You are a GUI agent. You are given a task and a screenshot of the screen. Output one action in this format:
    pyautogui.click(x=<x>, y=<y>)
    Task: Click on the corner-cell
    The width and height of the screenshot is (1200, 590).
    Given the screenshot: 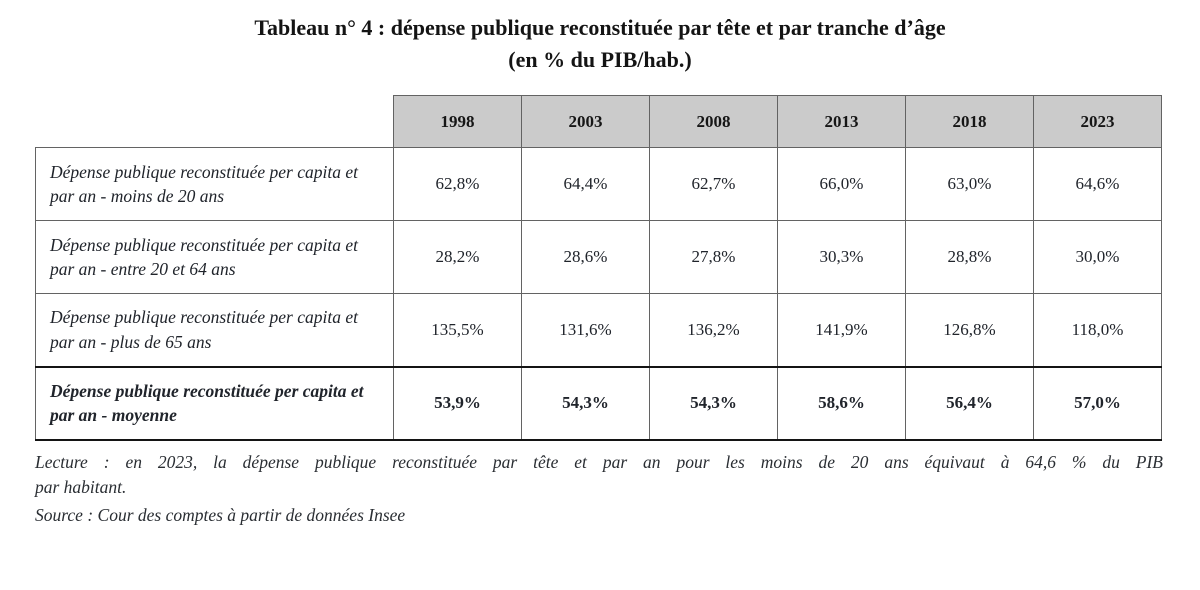 What is the action you would take?
    pyautogui.click(x=215, y=122)
    